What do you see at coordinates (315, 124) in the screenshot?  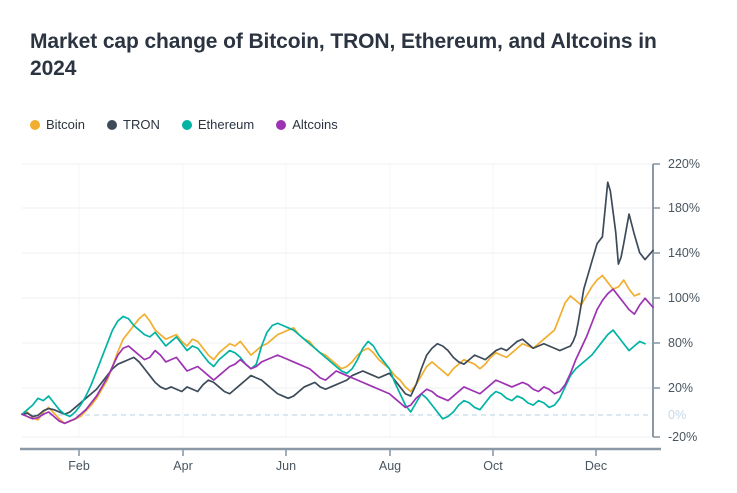 I see `legend-label-altcoins: Altcoins` at bounding box center [315, 124].